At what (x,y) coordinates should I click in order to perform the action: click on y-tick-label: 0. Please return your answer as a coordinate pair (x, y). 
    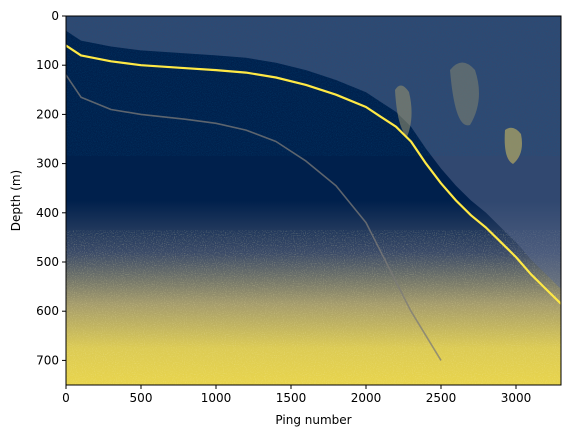
    Looking at the image, I should click on (55, 16).